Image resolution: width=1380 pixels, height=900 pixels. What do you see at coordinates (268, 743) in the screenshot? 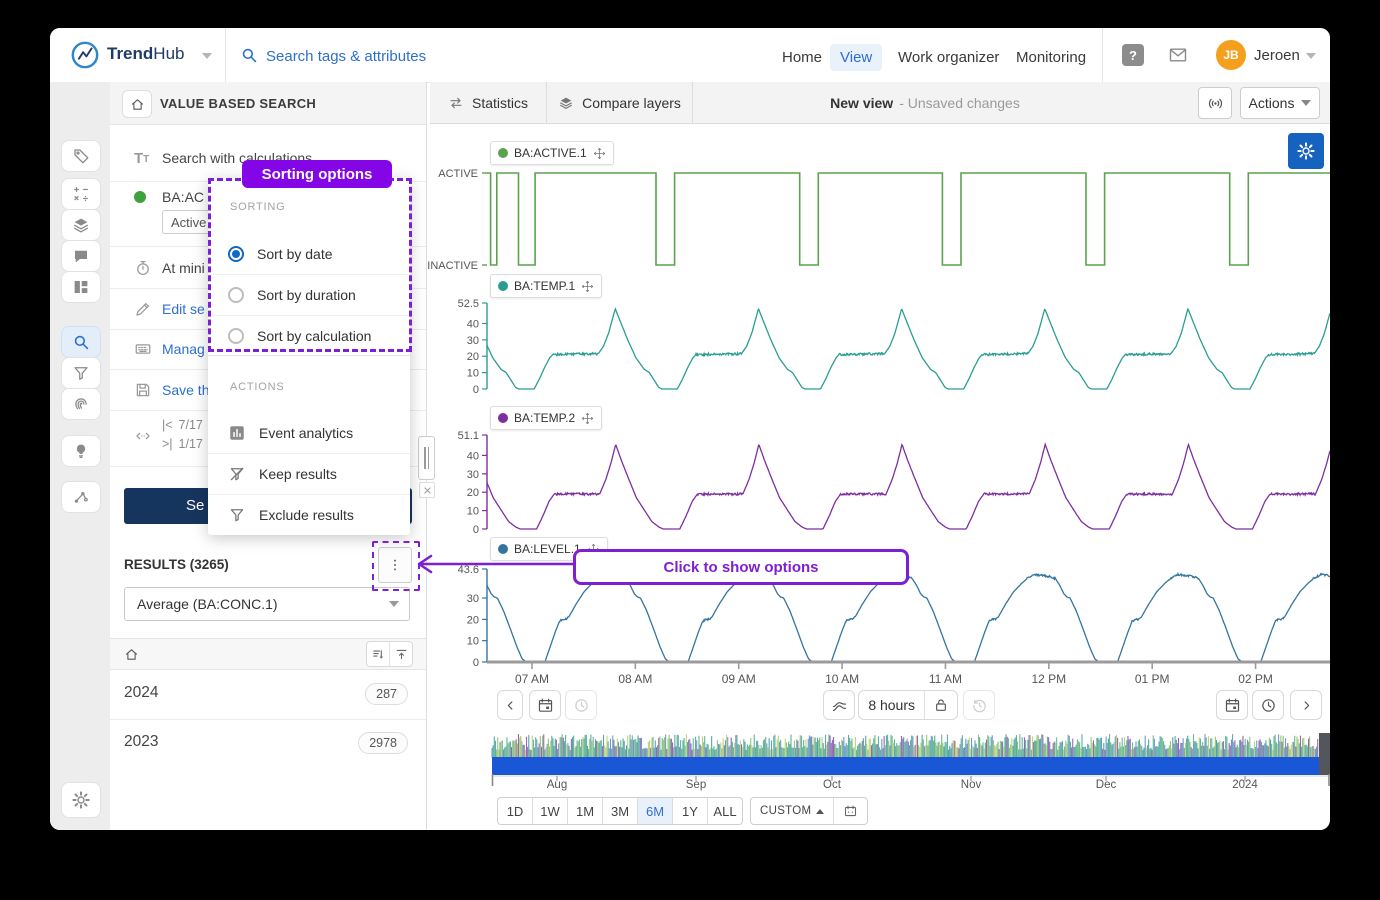
I see `result-row-2023: 2023 2978` at bounding box center [268, 743].